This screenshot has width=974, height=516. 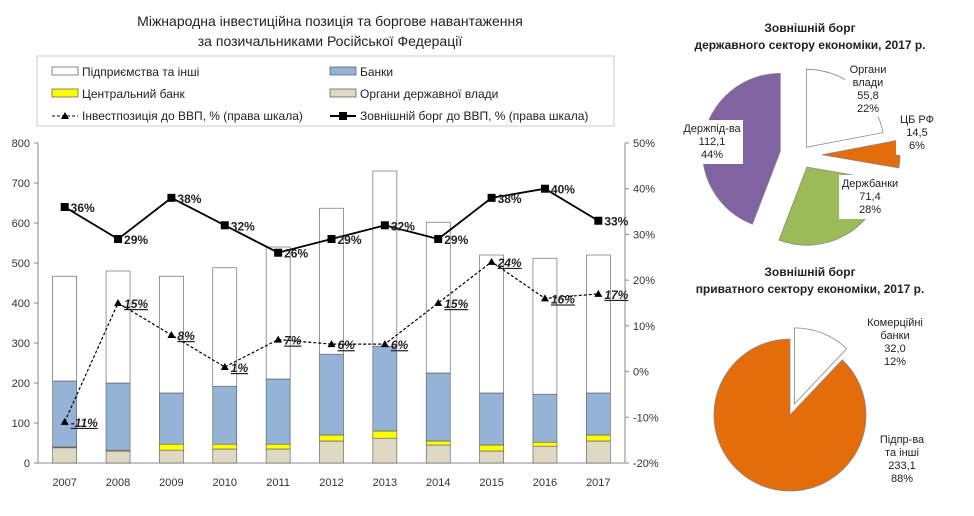 What do you see at coordinates (140, 72) in the screenshot?
I see `legend-label: Підприємства та інші` at bounding box center [140, 72].